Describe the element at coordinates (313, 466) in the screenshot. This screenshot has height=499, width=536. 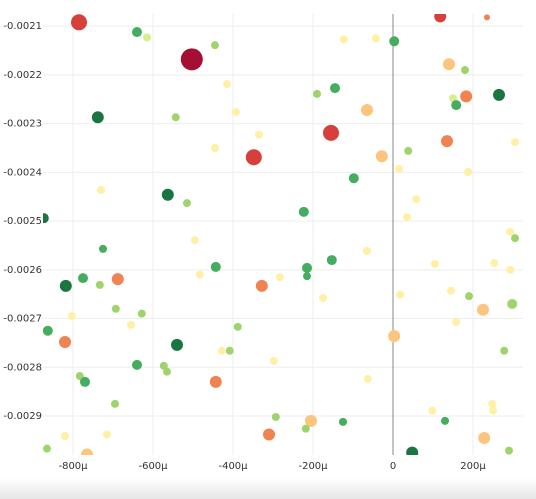
I see `x-tick-label: -200μ` at that location.